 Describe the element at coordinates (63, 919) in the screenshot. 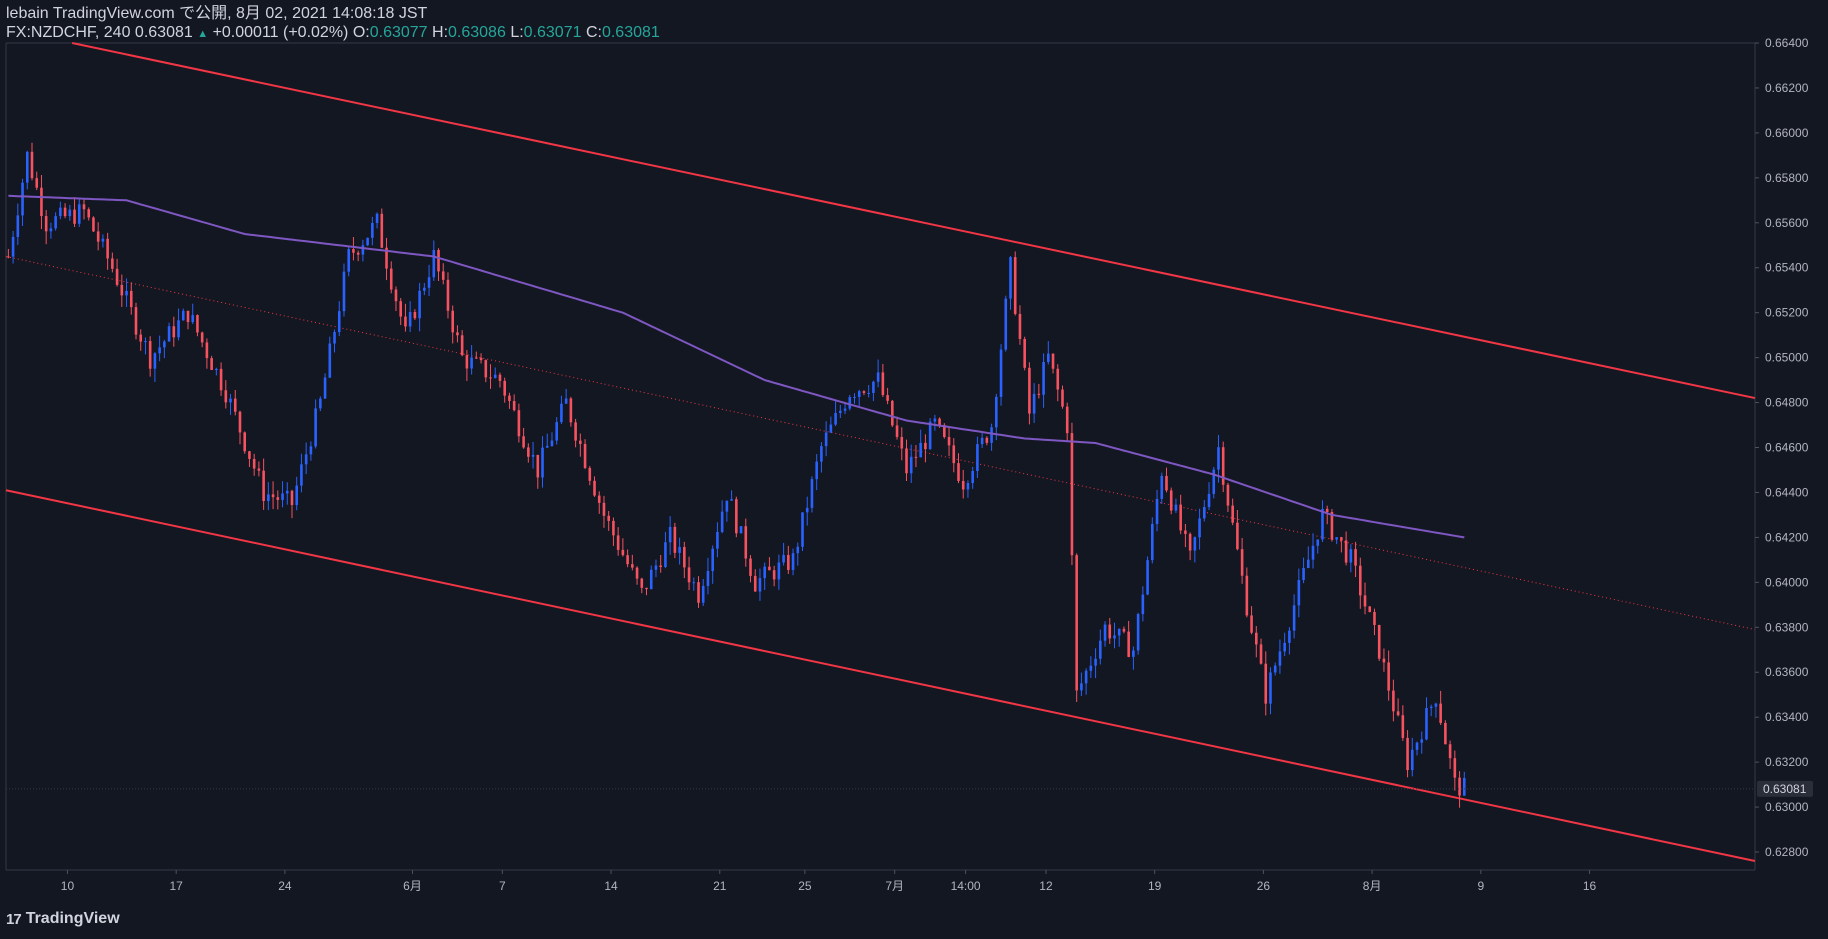

I see `tradingview-logo: 17 TradingView` at that location.